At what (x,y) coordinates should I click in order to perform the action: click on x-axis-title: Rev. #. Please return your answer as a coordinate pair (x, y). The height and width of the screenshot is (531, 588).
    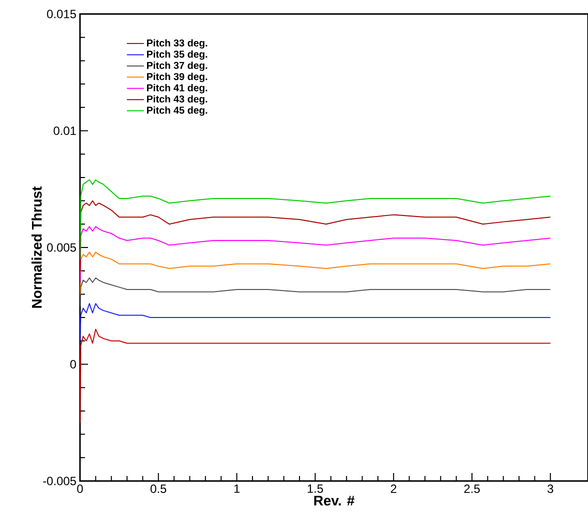
    Looking at the image, I should click on (334, 501).